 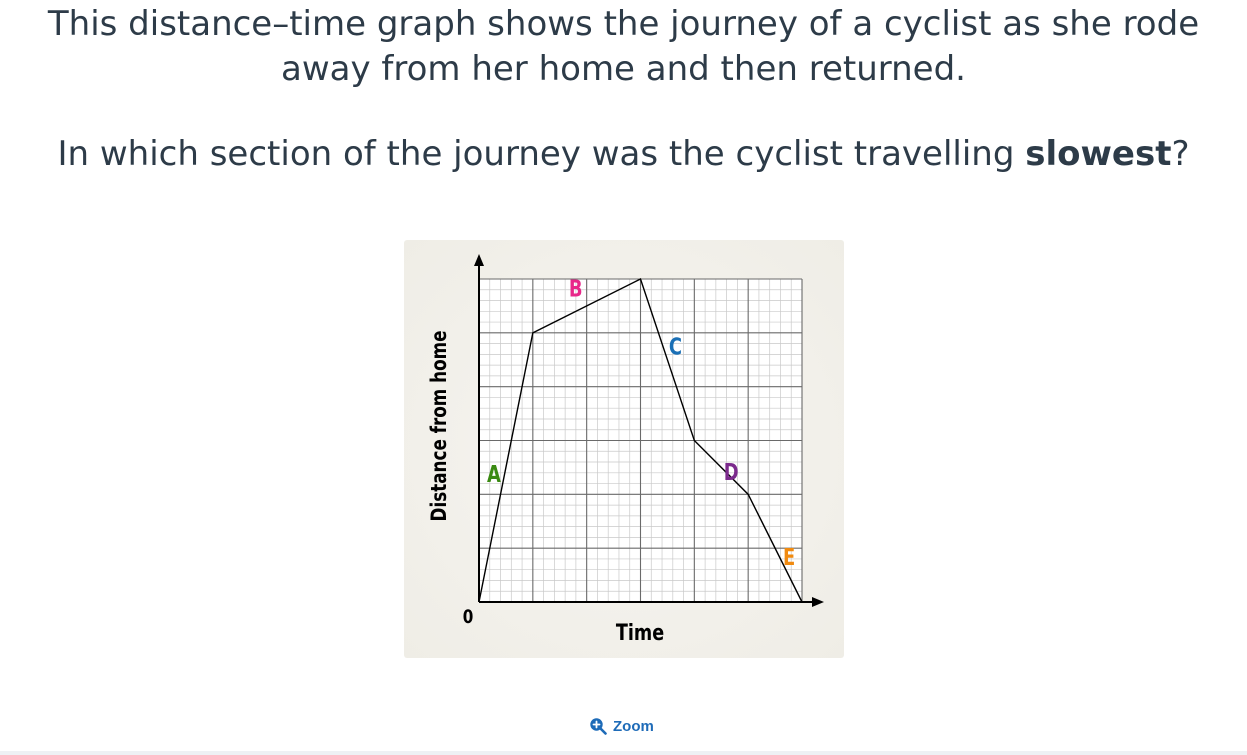 I want to click on journey-line, so click(x=640, y=440).